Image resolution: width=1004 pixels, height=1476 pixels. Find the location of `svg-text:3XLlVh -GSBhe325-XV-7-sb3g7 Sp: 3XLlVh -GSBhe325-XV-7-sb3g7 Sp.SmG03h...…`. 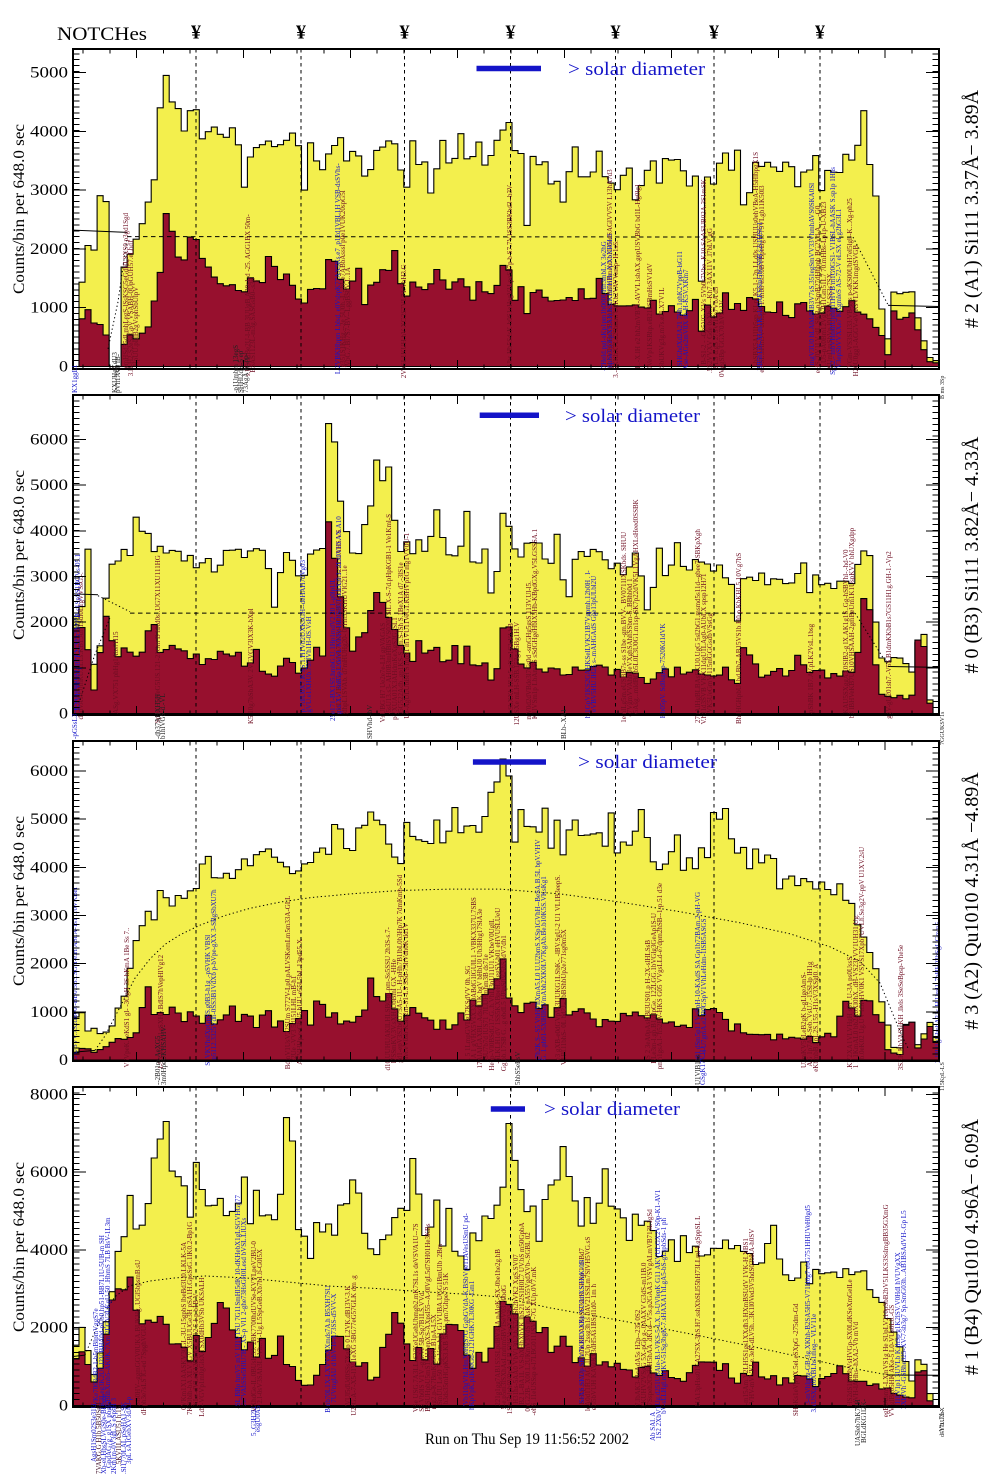

svg-text:3XLlVh -GSBhe325-XV-7-sb3g7 Sp: 3XLlVh -GSBhe325-XV-7-sb3g7 Sp.SmG03h...… is located at coordinates (904, 1309).